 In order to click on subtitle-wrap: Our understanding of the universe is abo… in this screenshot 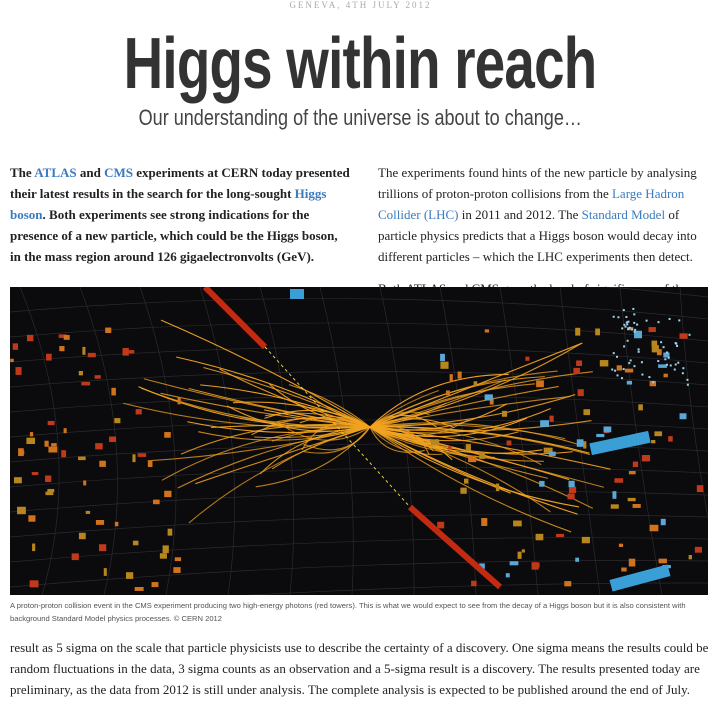, I will do `click(360, 118)`.